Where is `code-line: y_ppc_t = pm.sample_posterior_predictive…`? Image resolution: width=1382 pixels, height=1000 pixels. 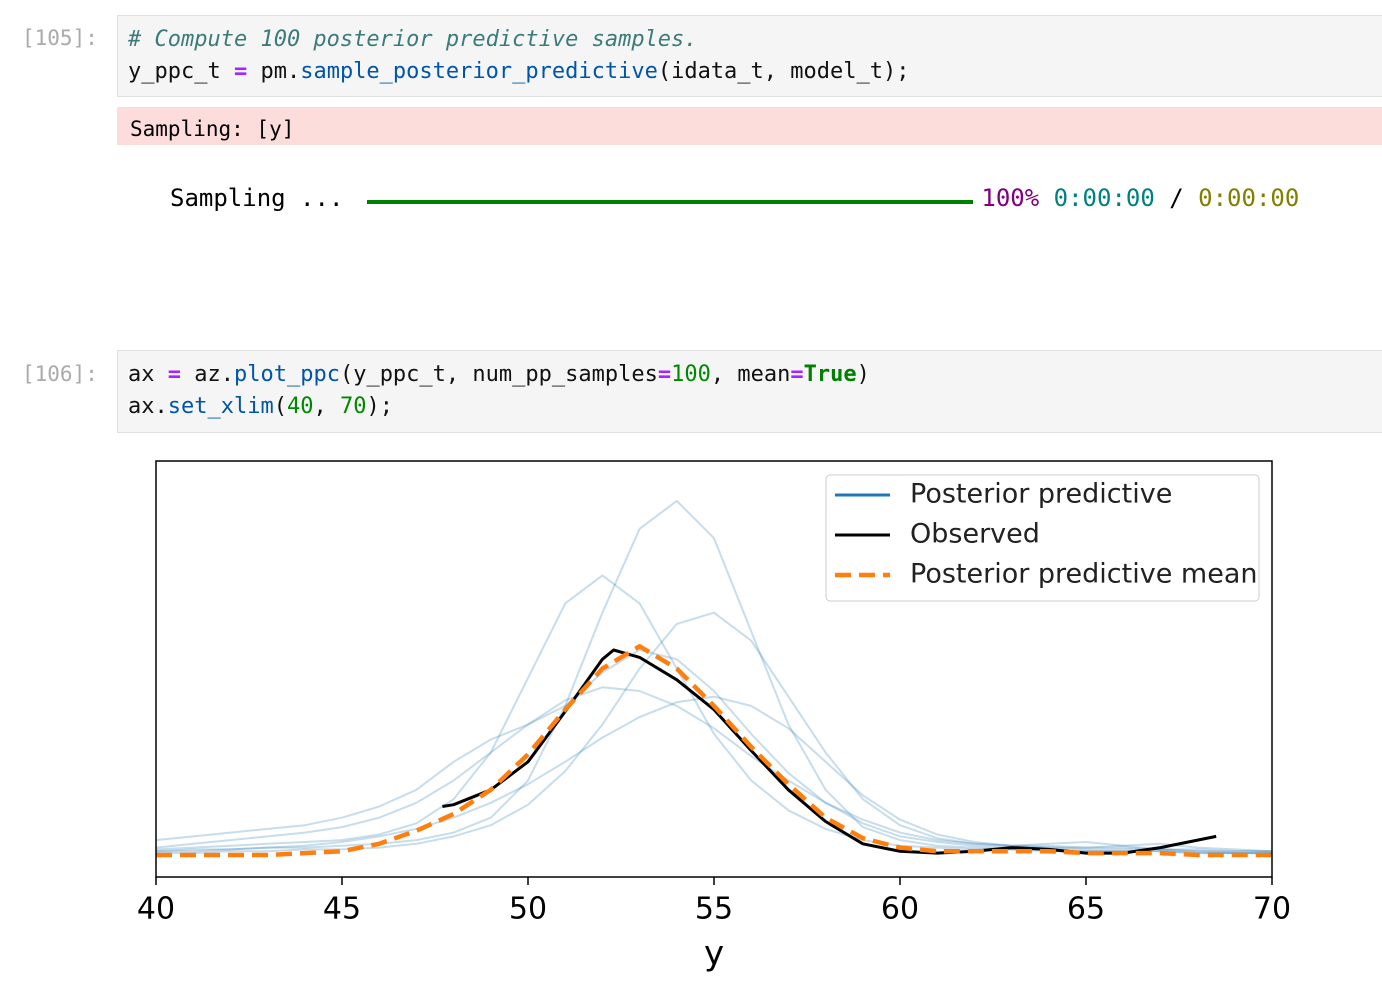
code-line: y_ppc_t = pm.sample_posterior_predictive… is located at coordinates (750, 72).